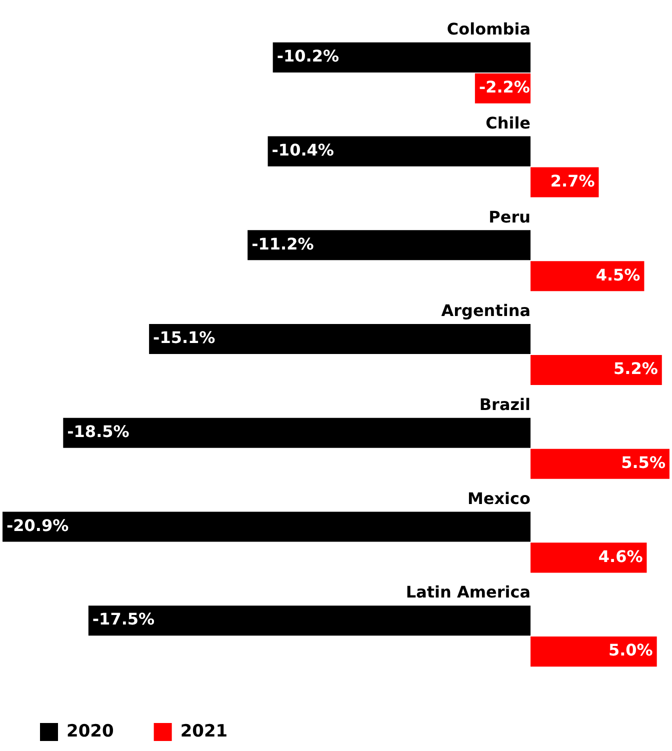  I want to click on legend-label: 2021, so click(204, 731).